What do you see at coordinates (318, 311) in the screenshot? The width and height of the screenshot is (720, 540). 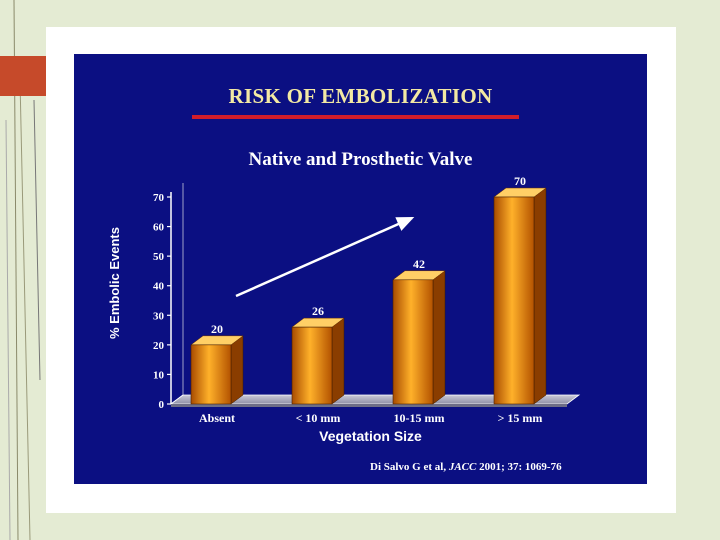 I see `data-label: 26` at bounding box center [318, 311].